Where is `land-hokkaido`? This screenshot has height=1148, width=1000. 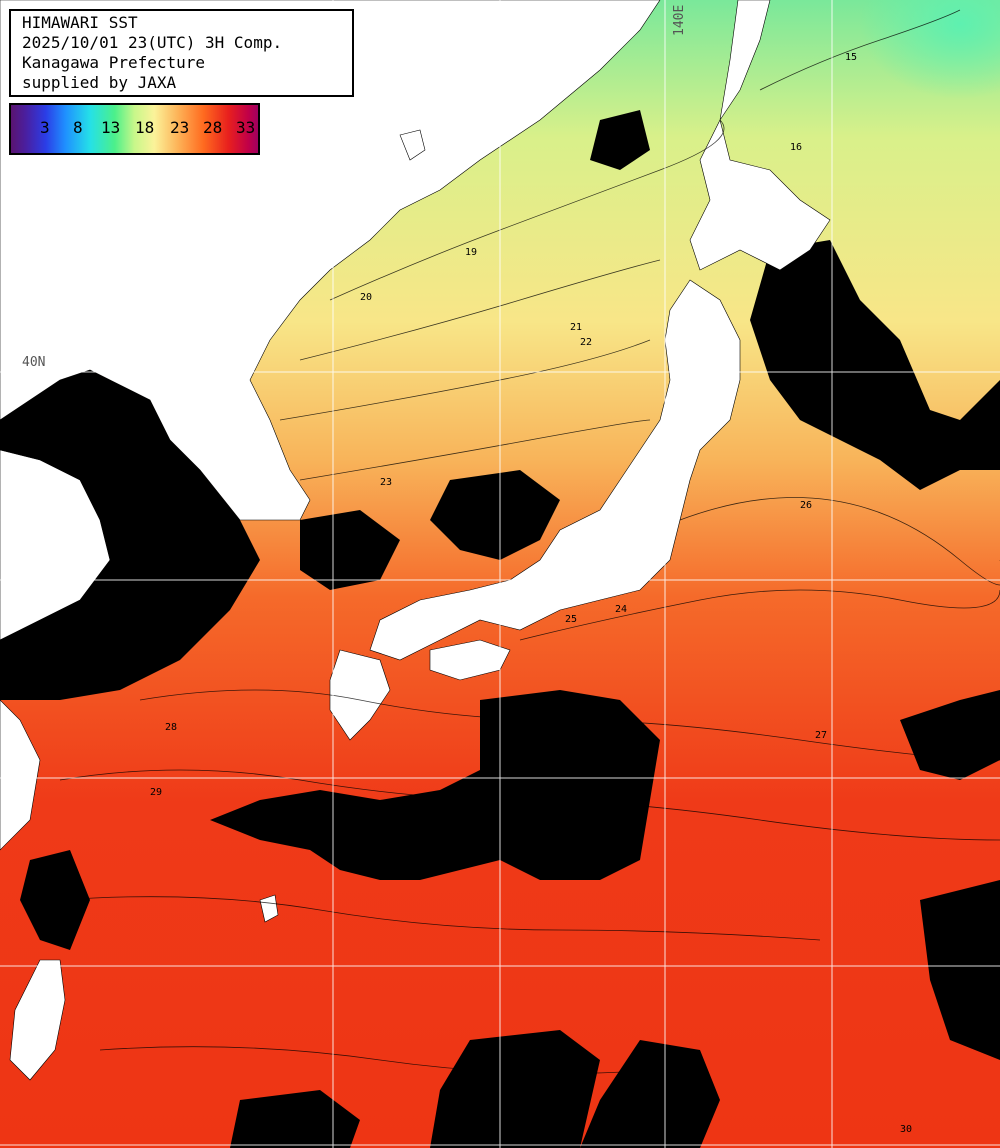
land-hokkaido is located at coordinates (760, 135).